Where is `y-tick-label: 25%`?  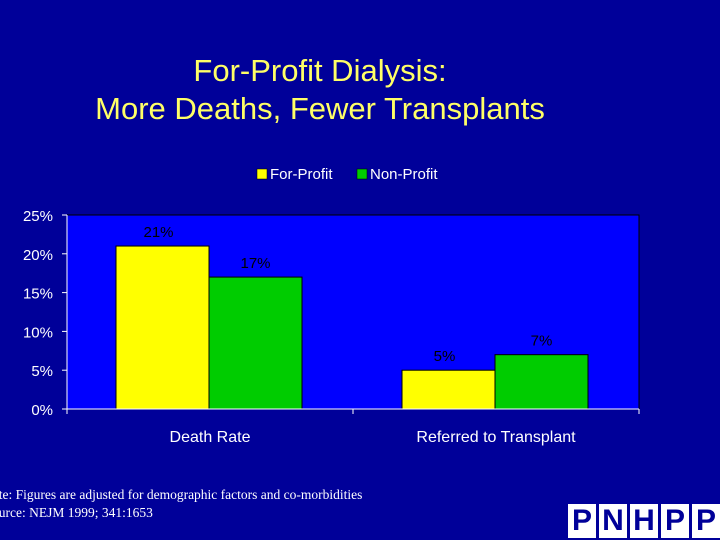
y-tick-label: 25% is located at coordinates (38, 216).